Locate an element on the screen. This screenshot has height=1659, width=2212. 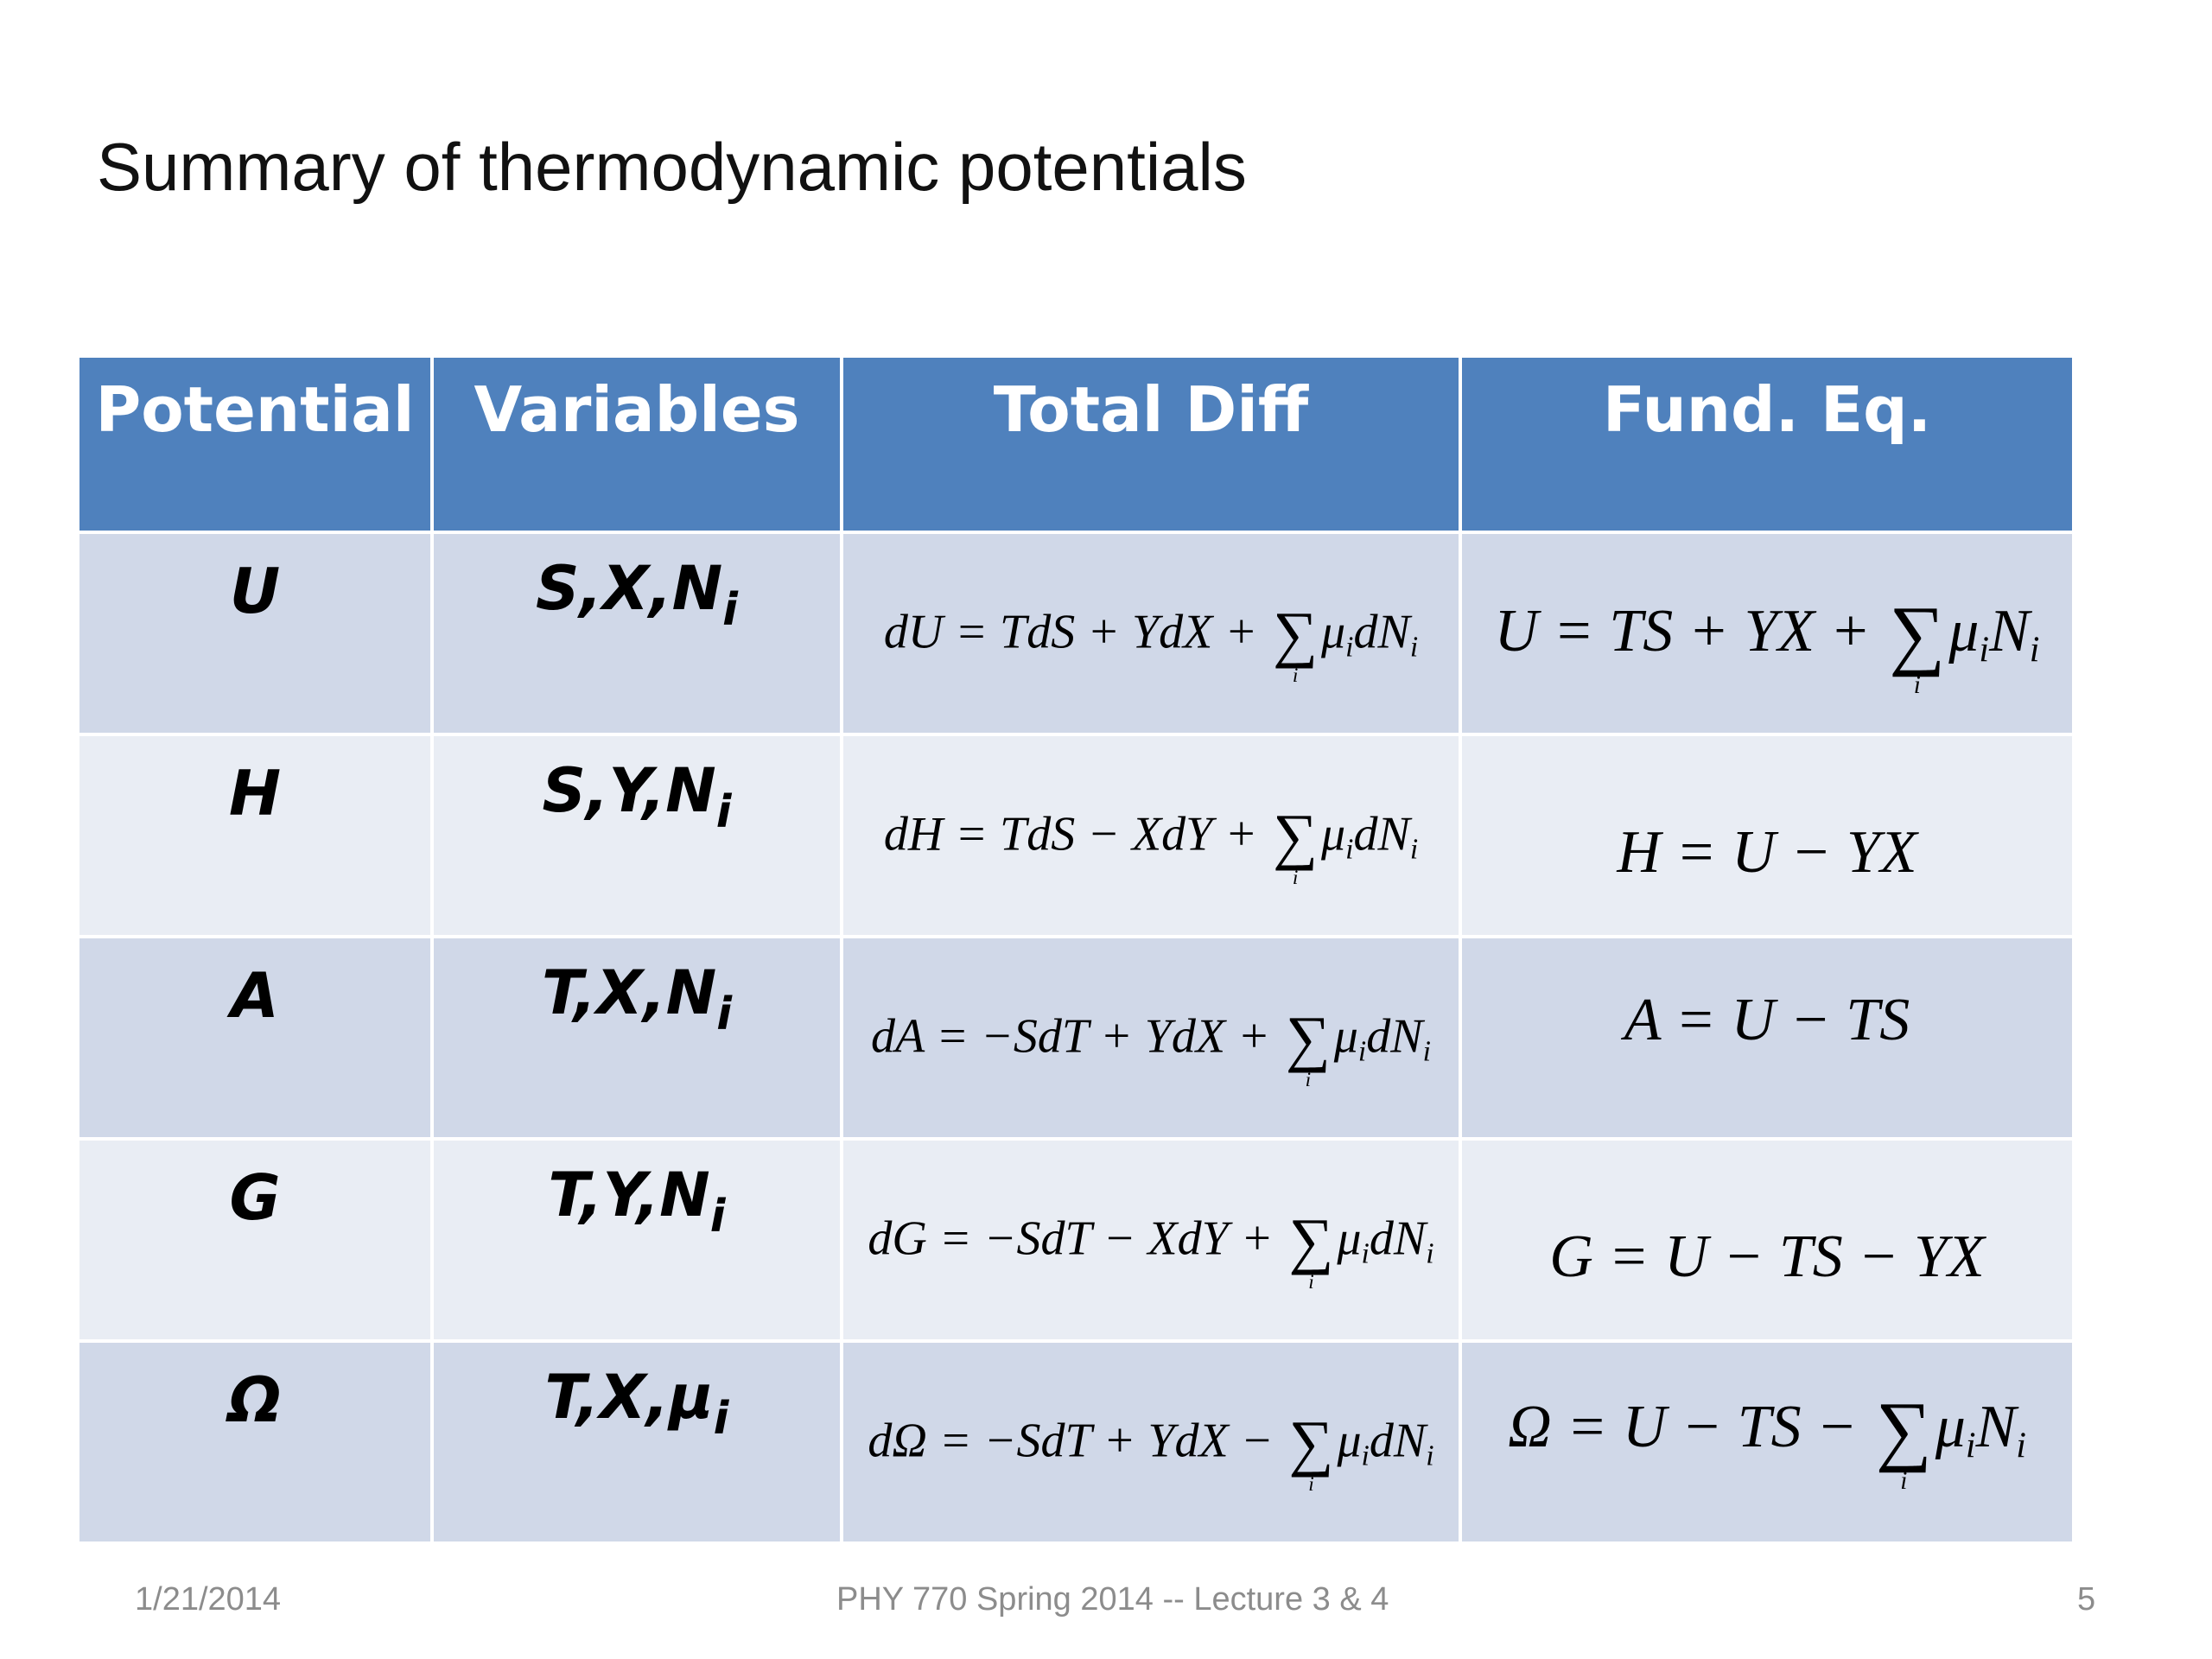
variables-cell: S,X,Ni is located at coordinates (637, 633).